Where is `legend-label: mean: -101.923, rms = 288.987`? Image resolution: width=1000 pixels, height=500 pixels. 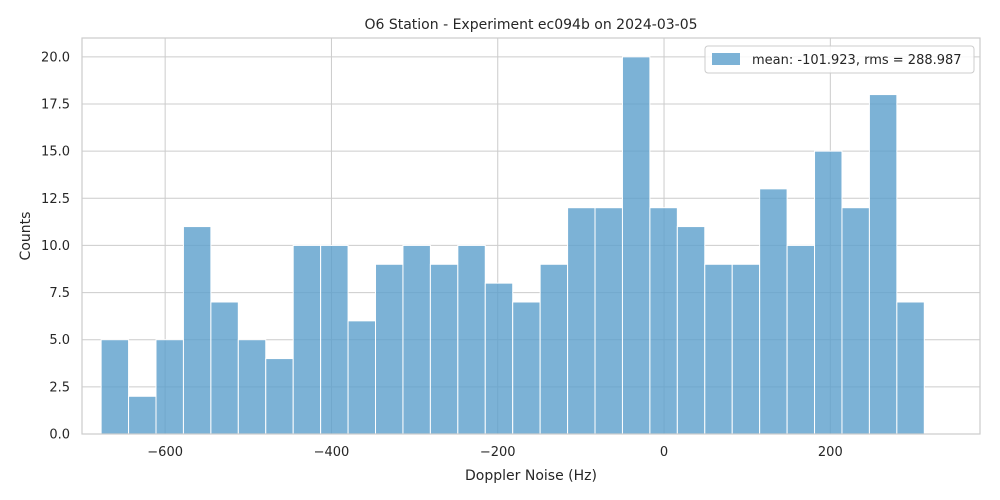
legend-label: mean: -101.923, rms = 288.987 is located at coordinates (857, 60).